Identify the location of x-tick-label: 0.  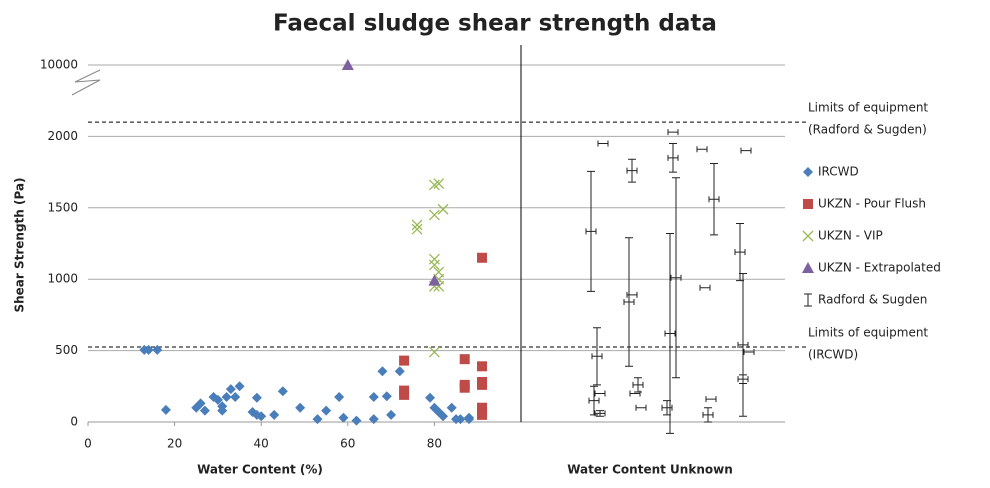
(88, 444).